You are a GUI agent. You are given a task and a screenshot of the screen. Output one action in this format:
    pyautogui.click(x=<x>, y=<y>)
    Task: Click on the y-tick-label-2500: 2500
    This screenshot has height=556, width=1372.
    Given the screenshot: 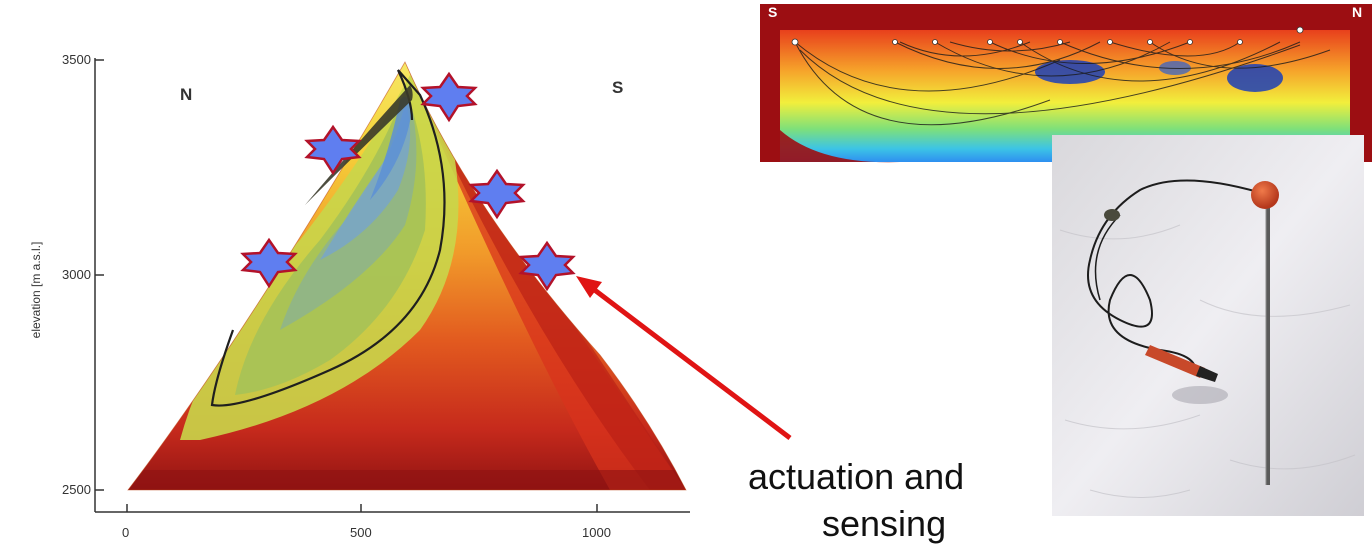 What is the action you would take?
    pyautogui.click(x=76, y=489)
    